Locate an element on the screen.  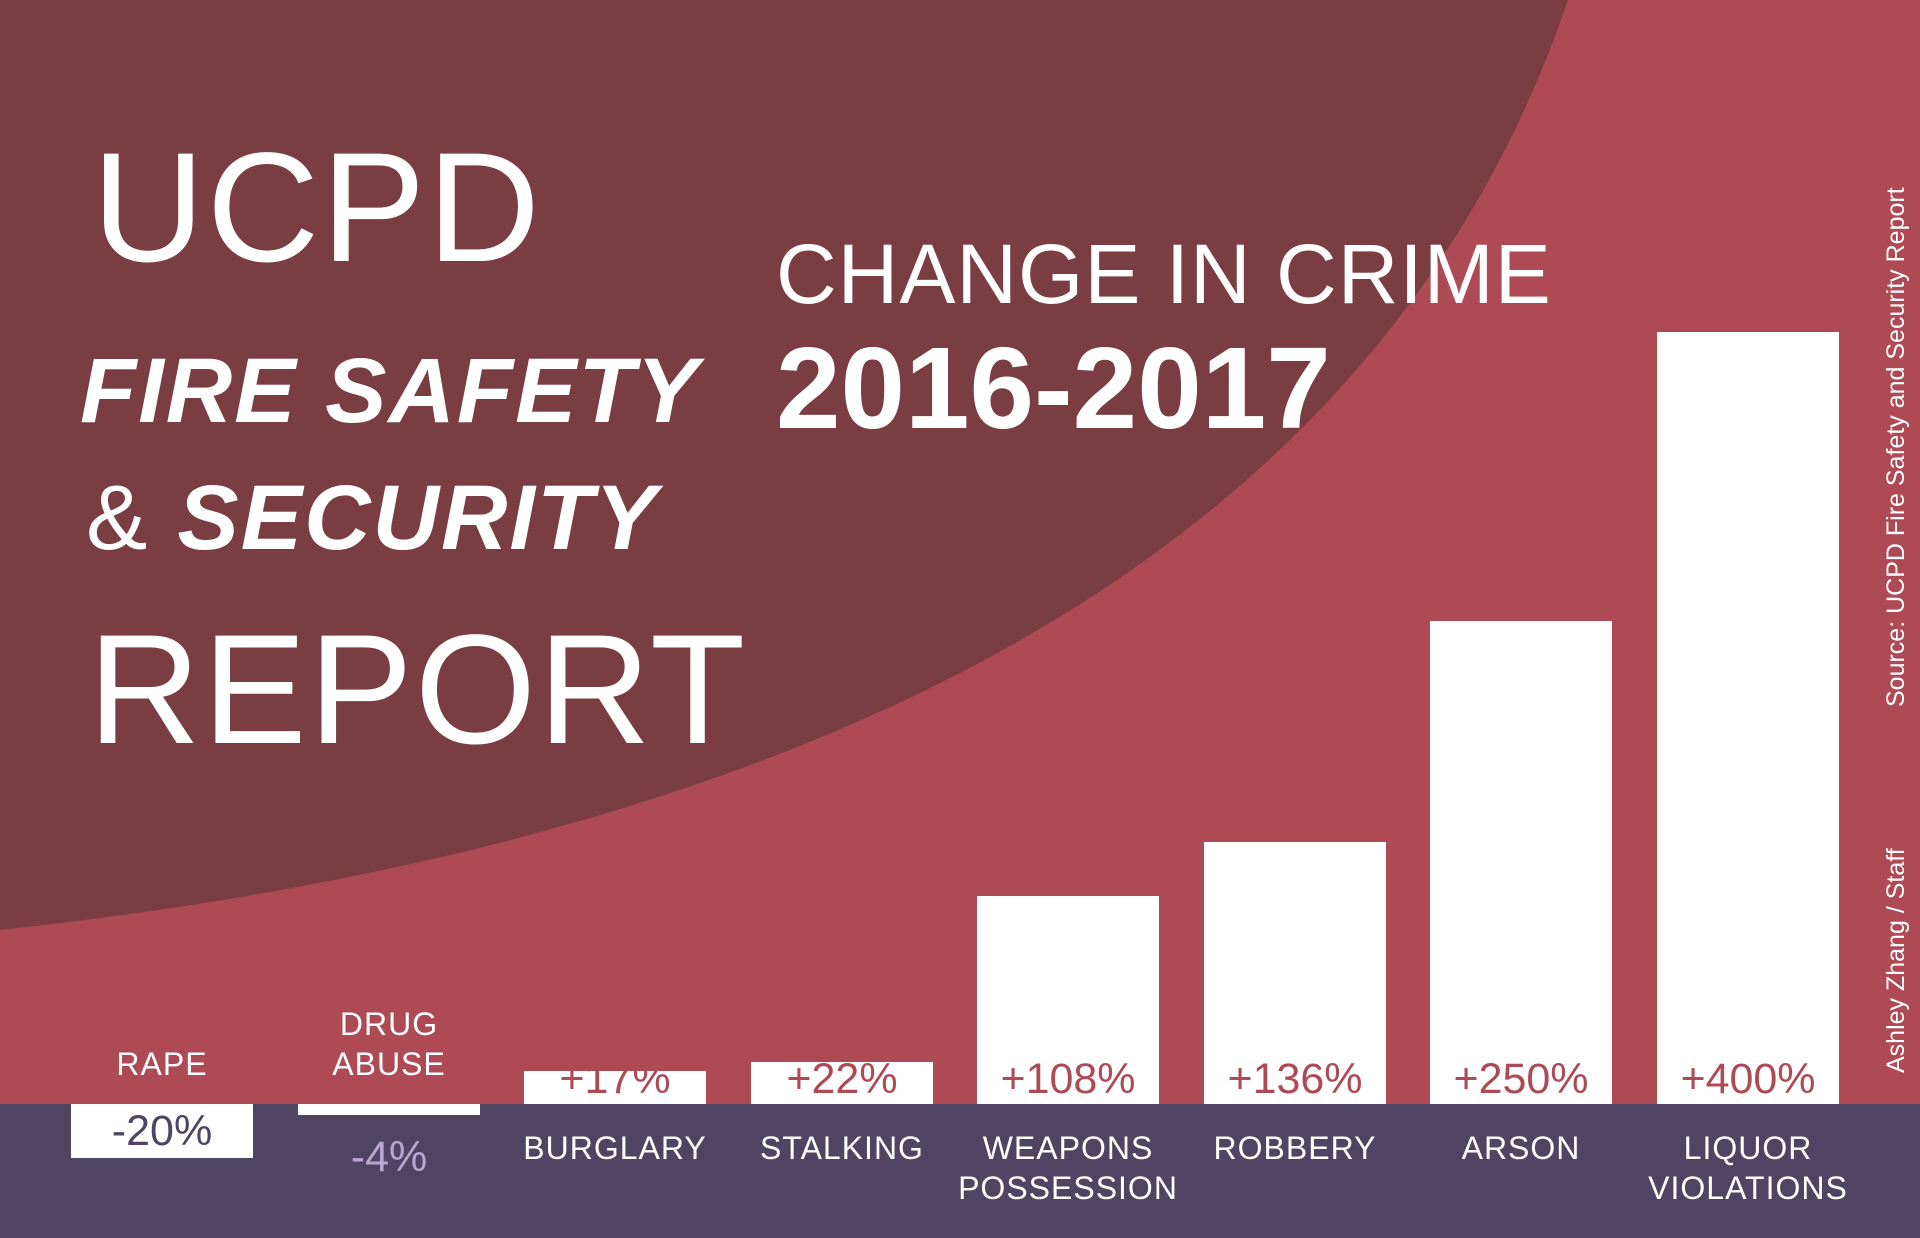
value-label-liquor-violations: +400% is located at coordinates (1748, 1079).